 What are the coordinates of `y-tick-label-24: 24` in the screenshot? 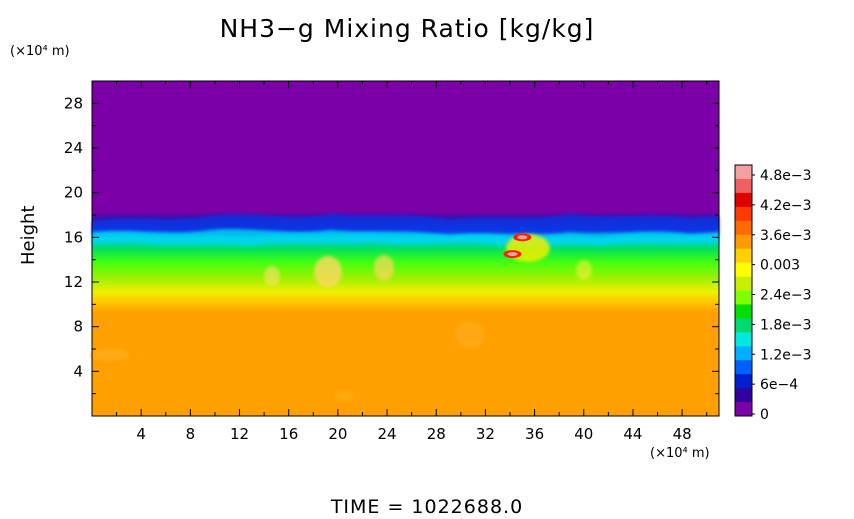 It's located at (73, 148).